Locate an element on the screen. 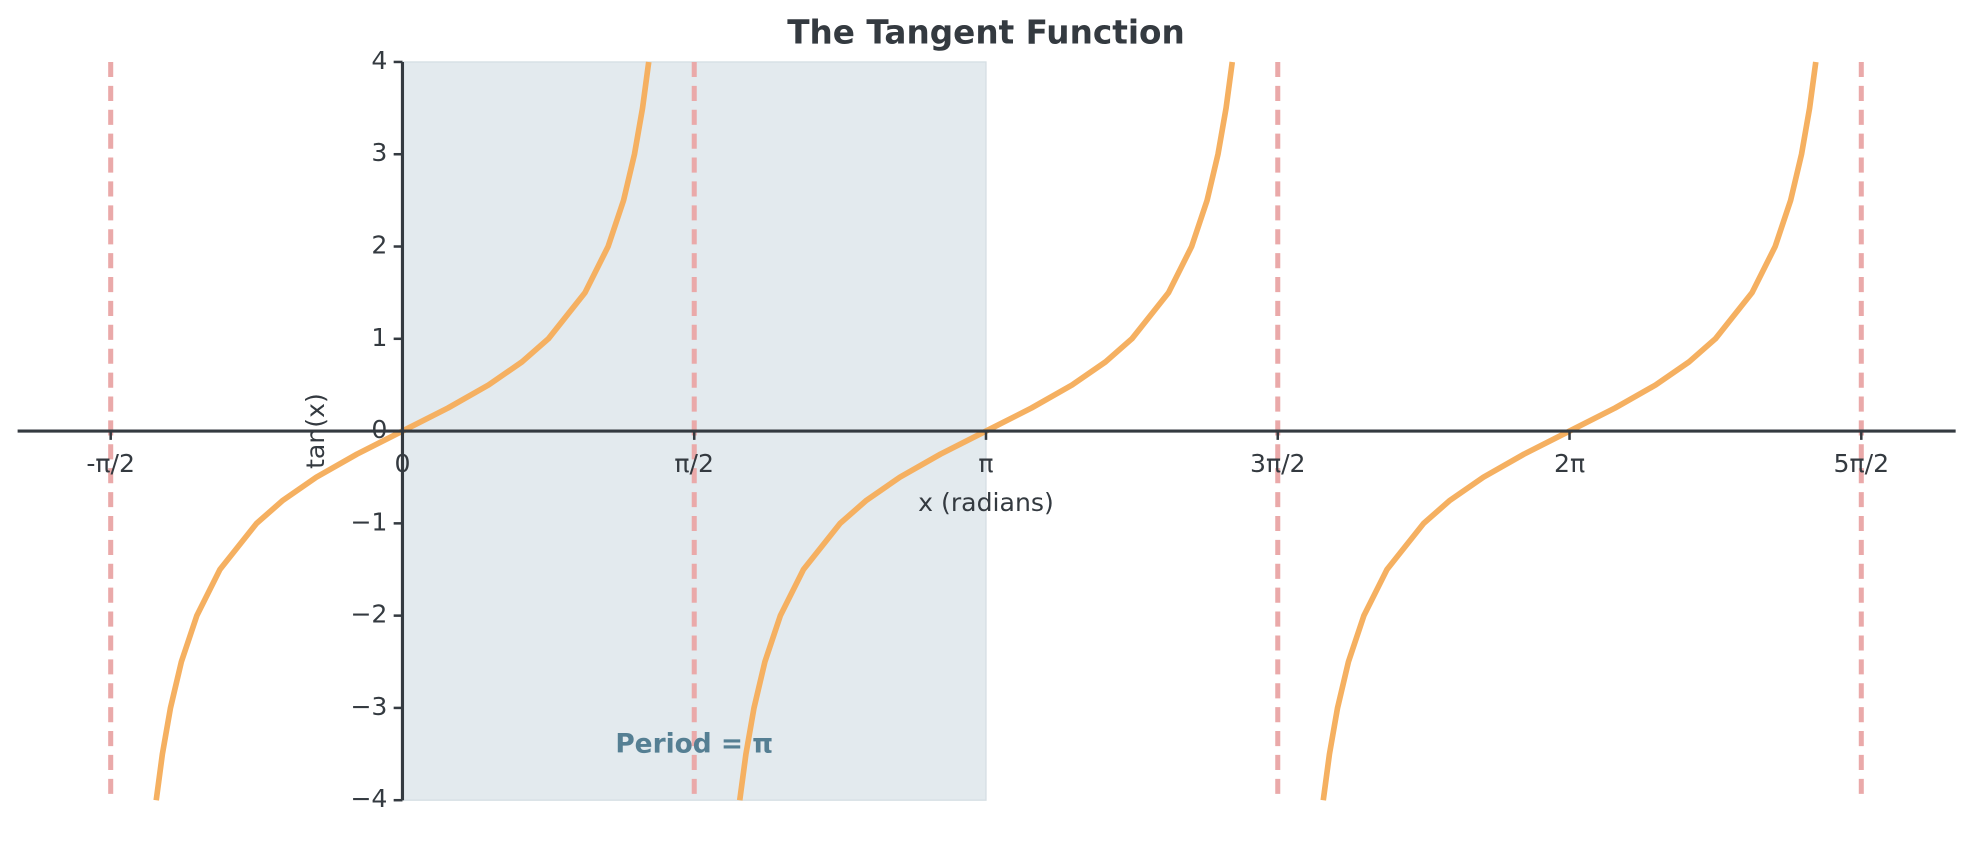 The image size is (1972, 841). x-tick-label: 5π/2 is located at coordinates (1861, 463).